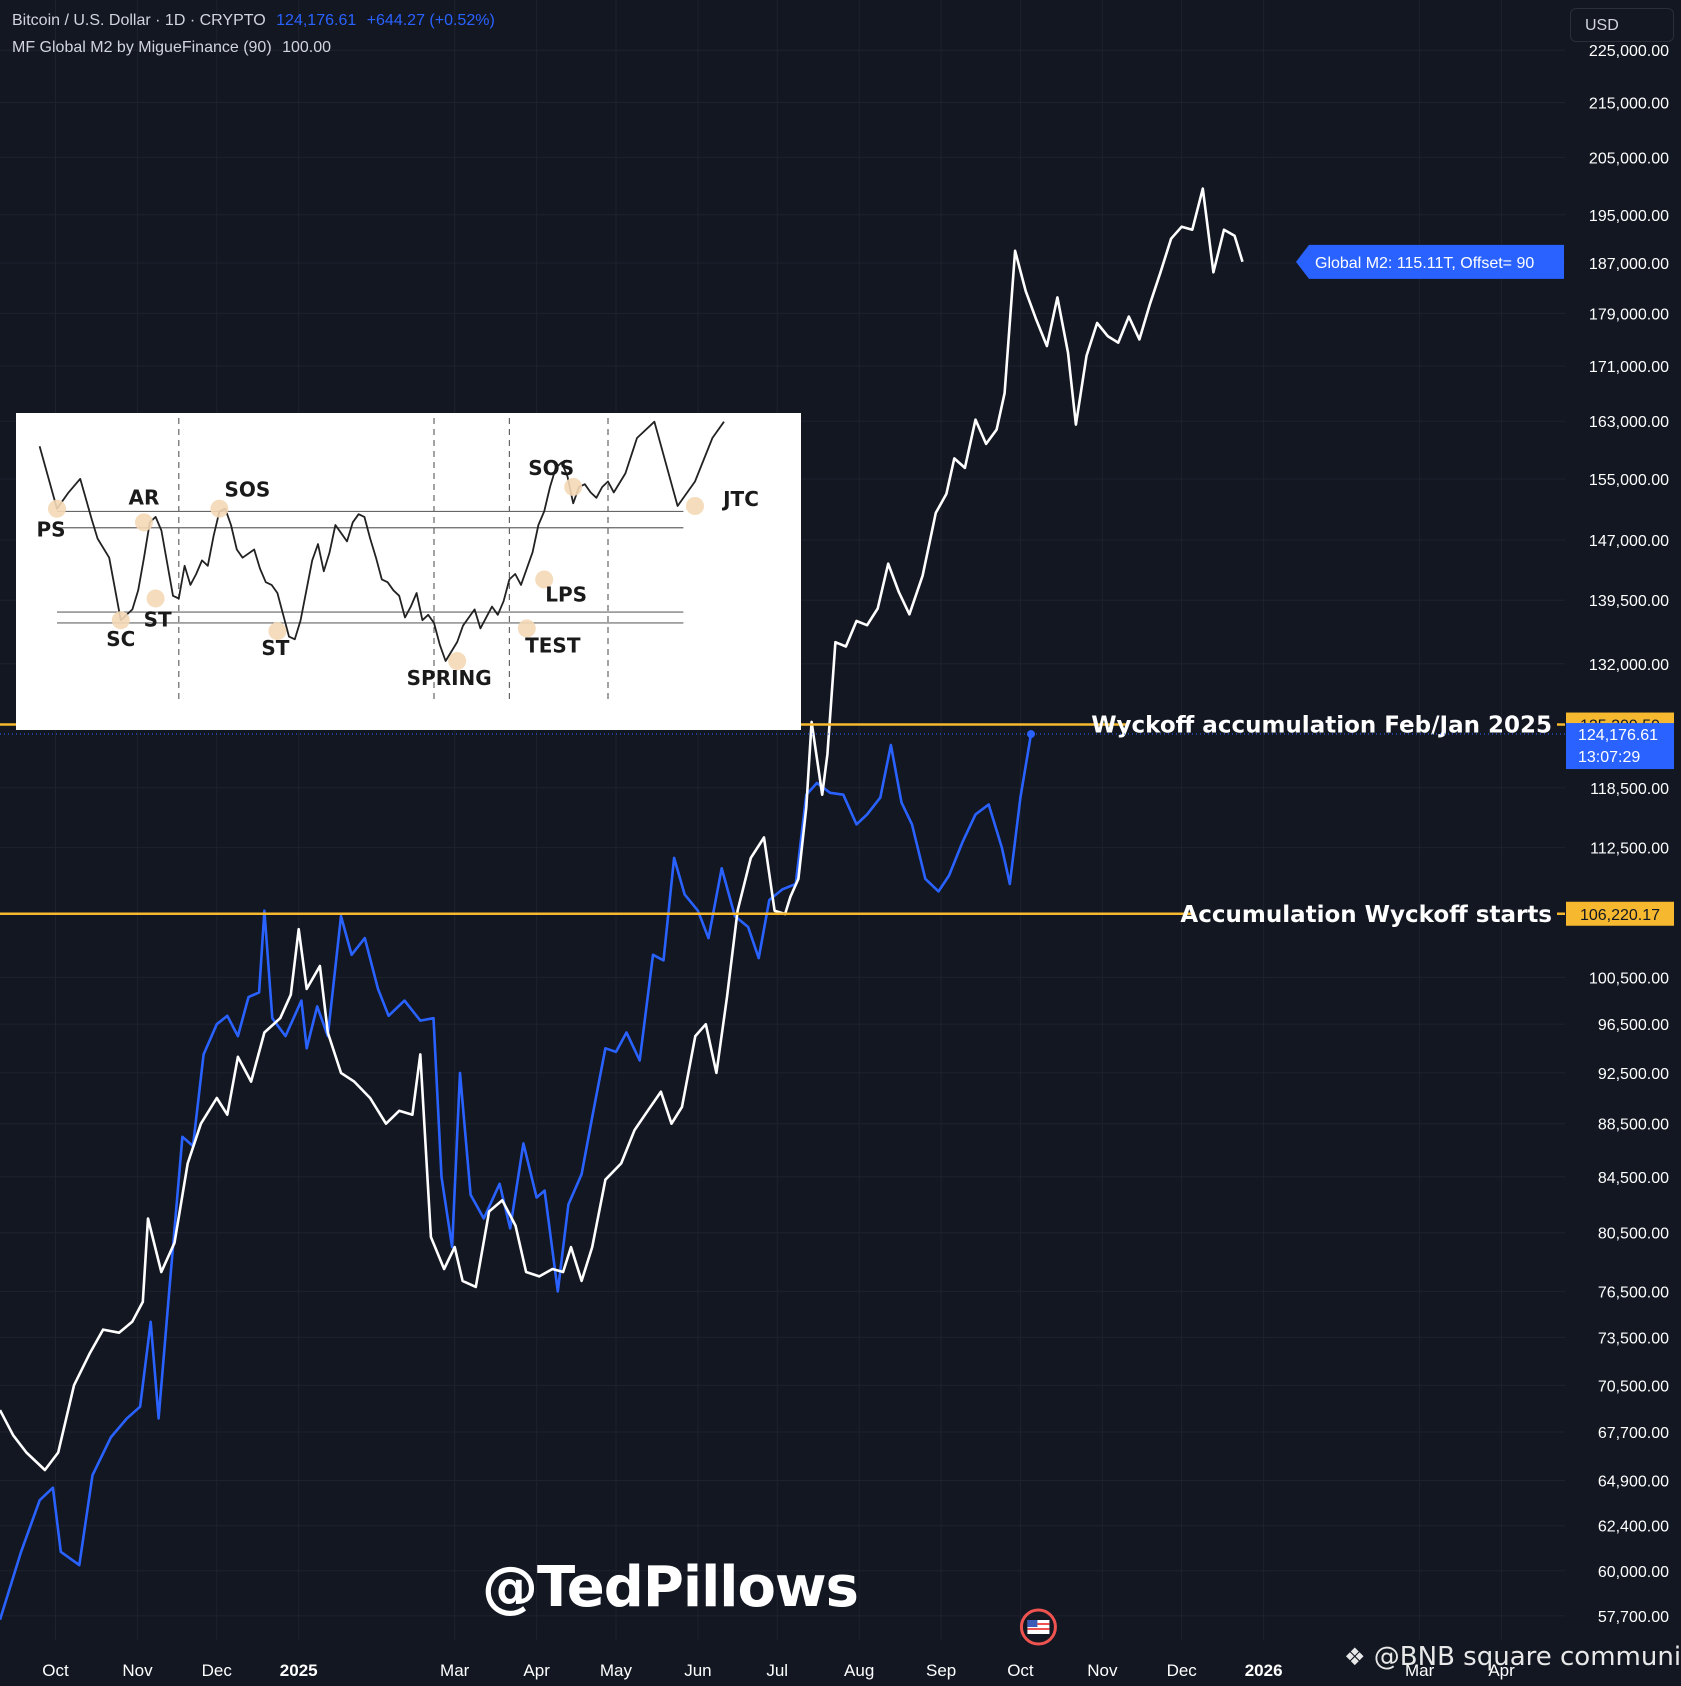 The image size is (1681, 1686). Describe the element at coordinates (1609, 757) in the screenshot. I see `countdown-label: 13:07:29` at that location.